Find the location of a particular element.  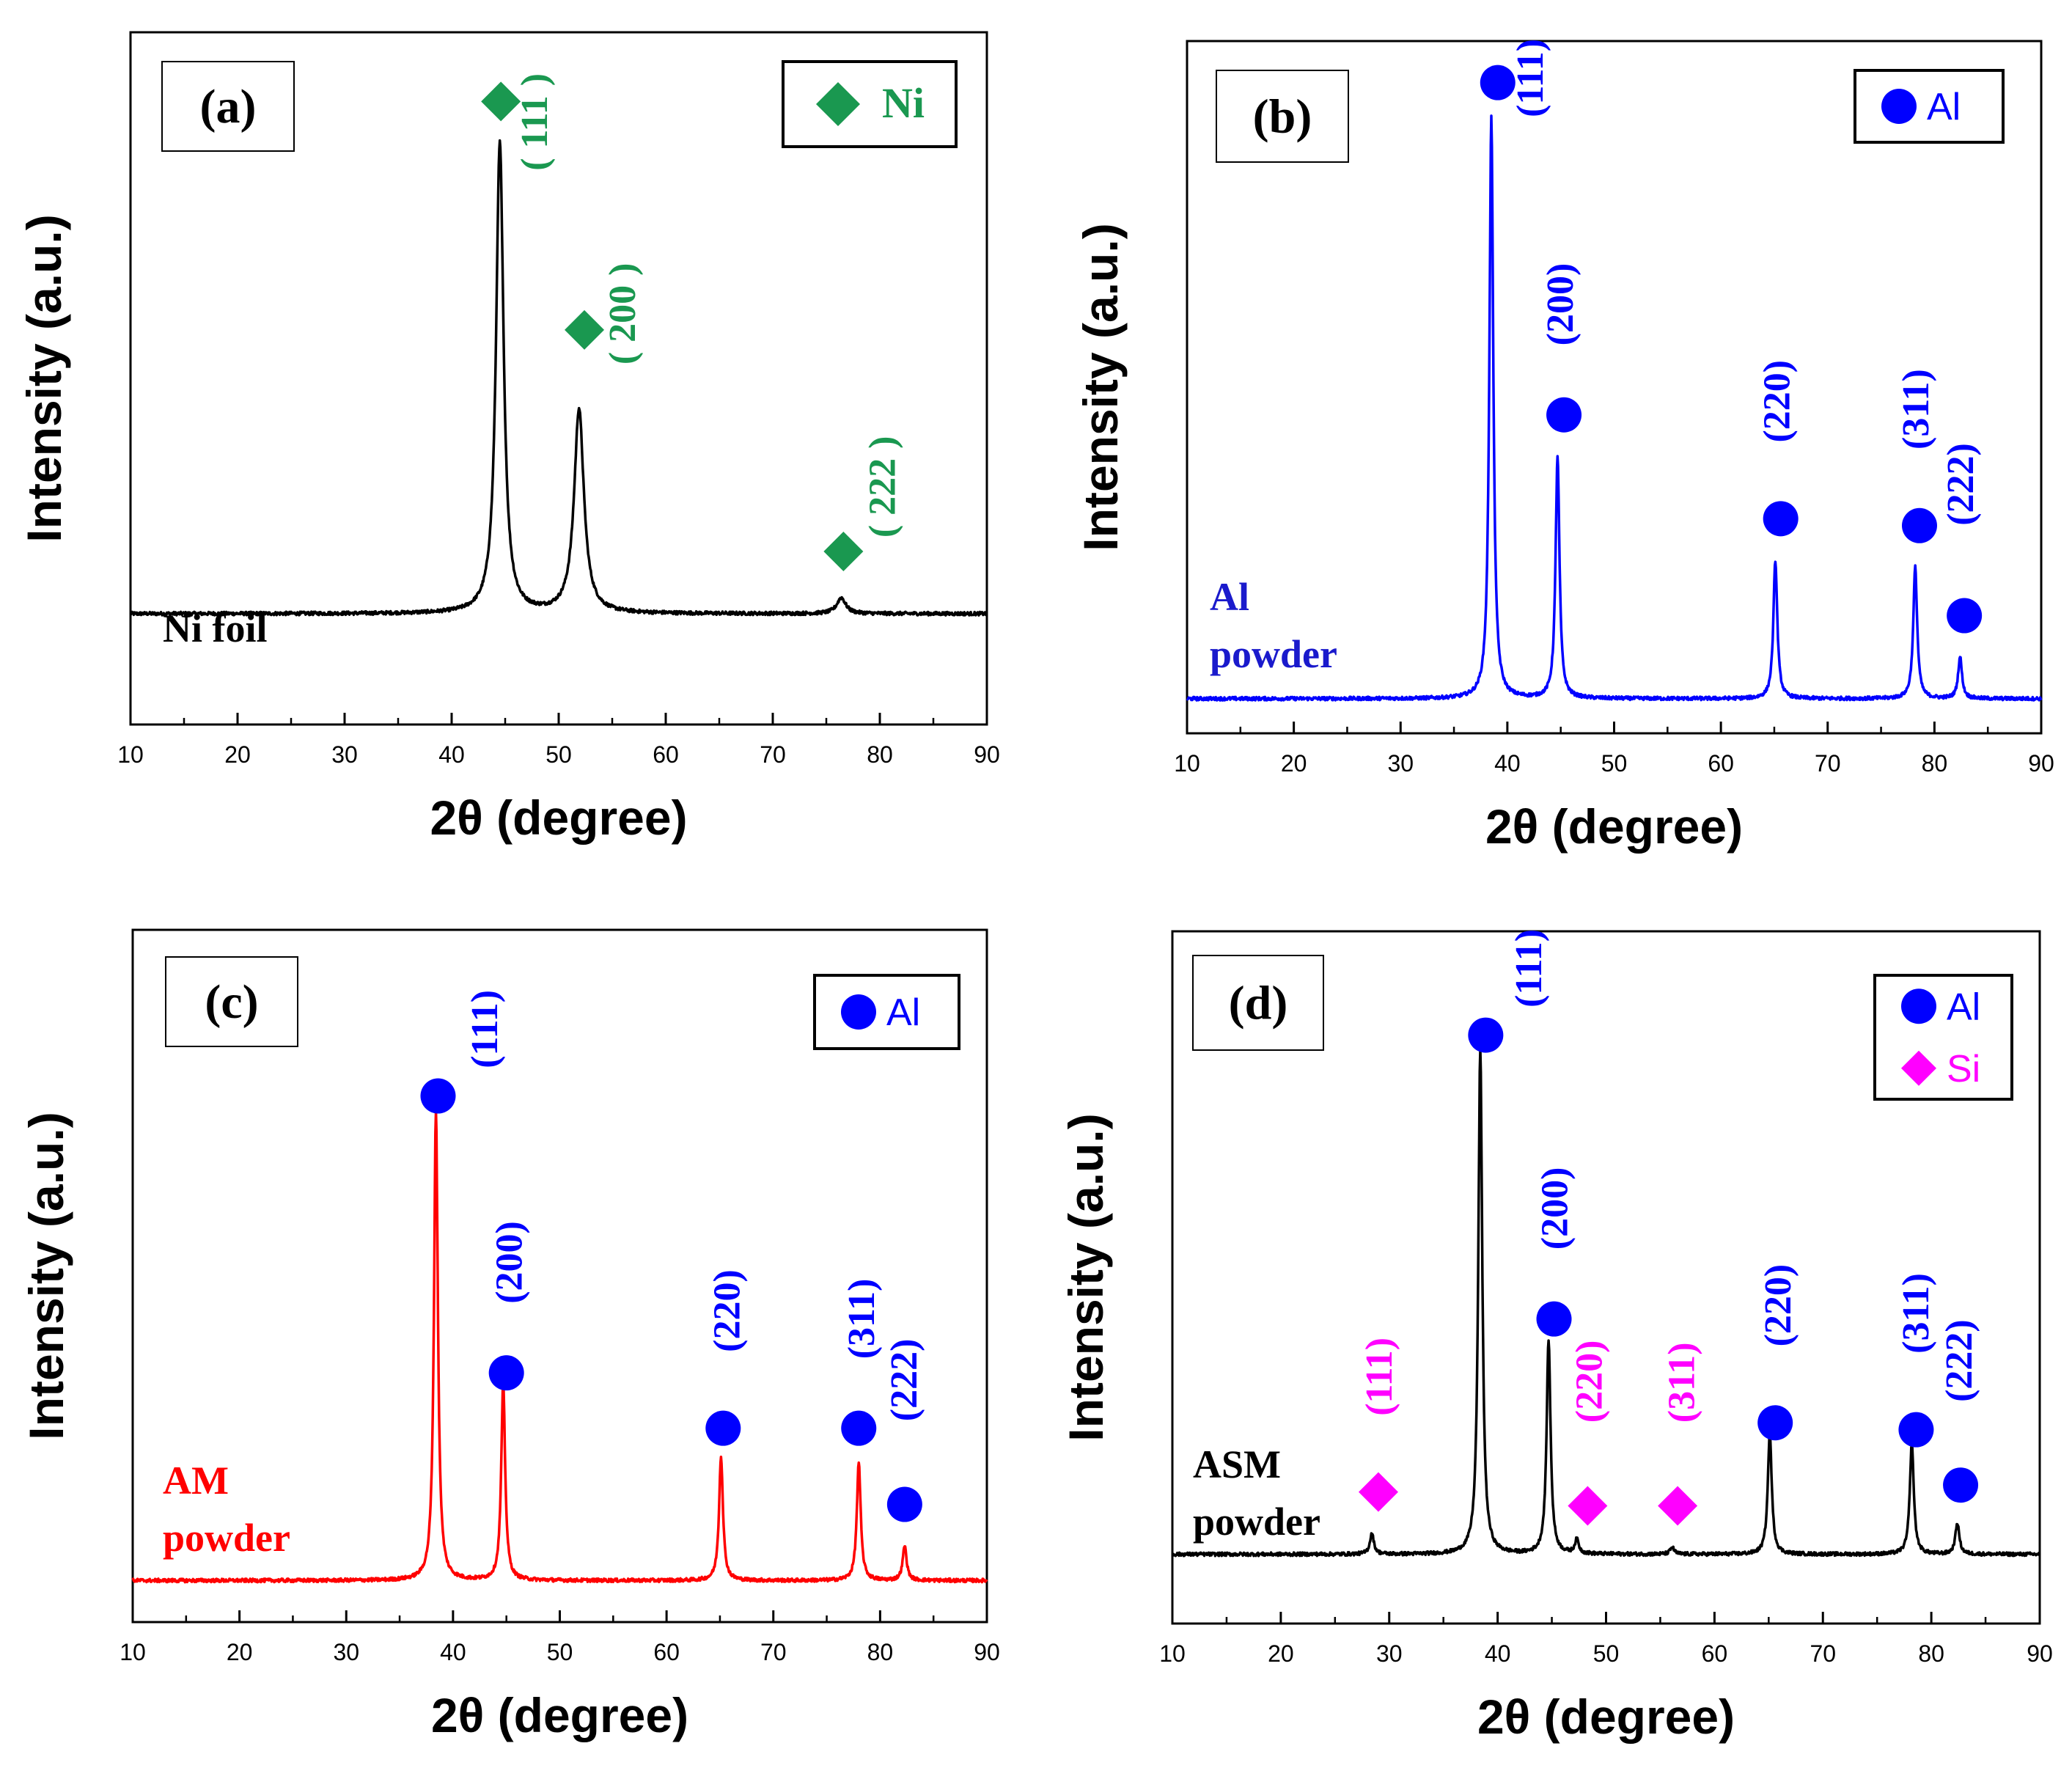

panel-label: (b) is located at coordinates (1282, 117).